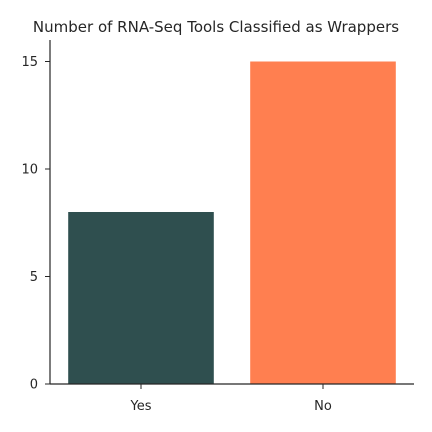  Describe the element at coordinates (232, 398) in the screenshot. I see `x-axis: Yes No` at that location.